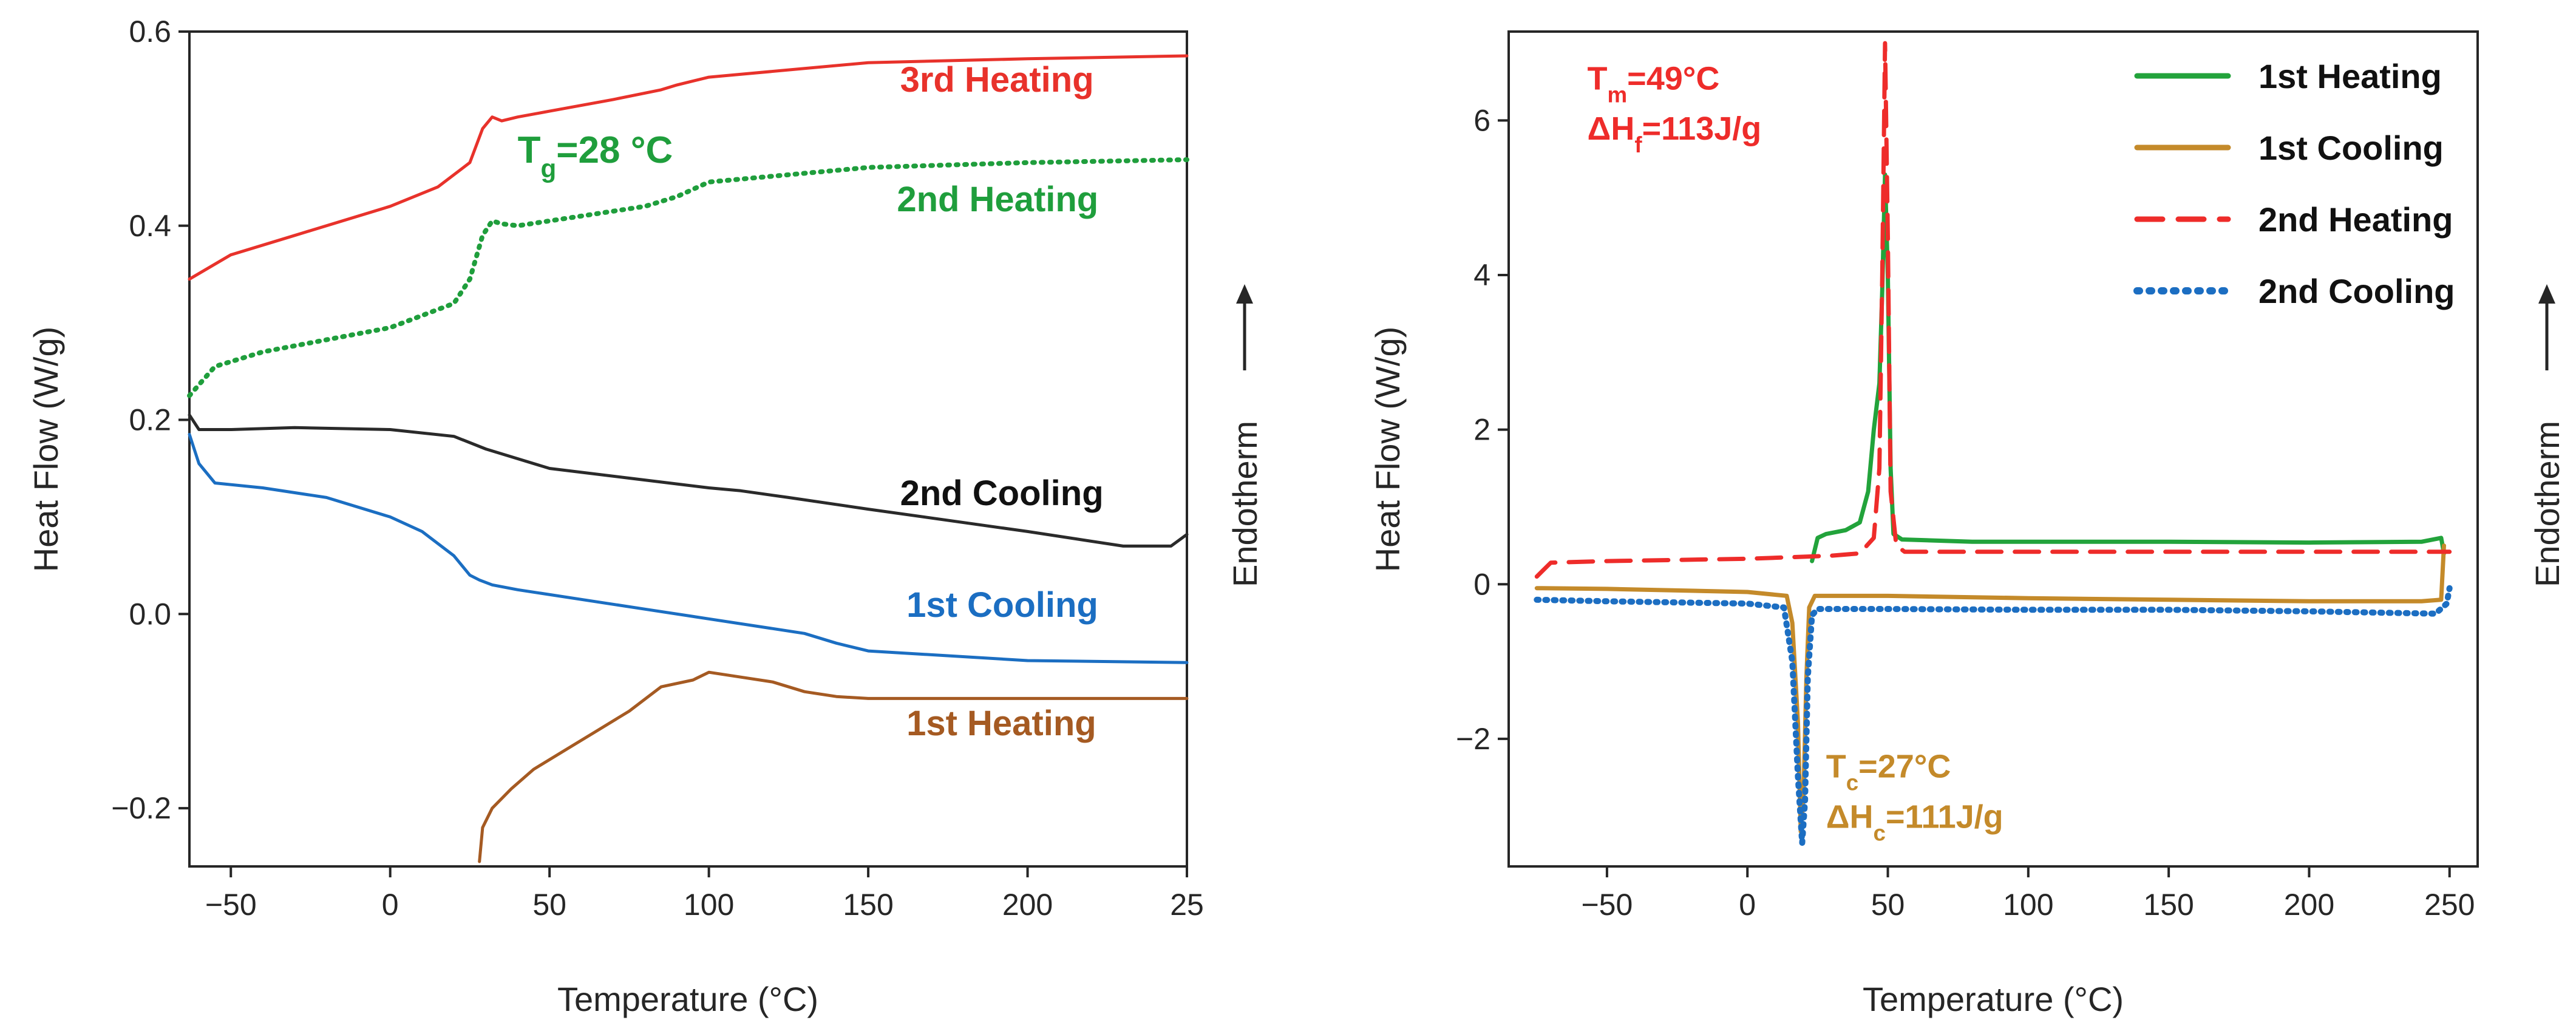 Image resolution: width=2576 pixels, height=1034 pixels. Describe the element at coordinates (46, 450) in the screenshot. I see `y-axis-title-left: Heat Flow (W/g)` at that location.